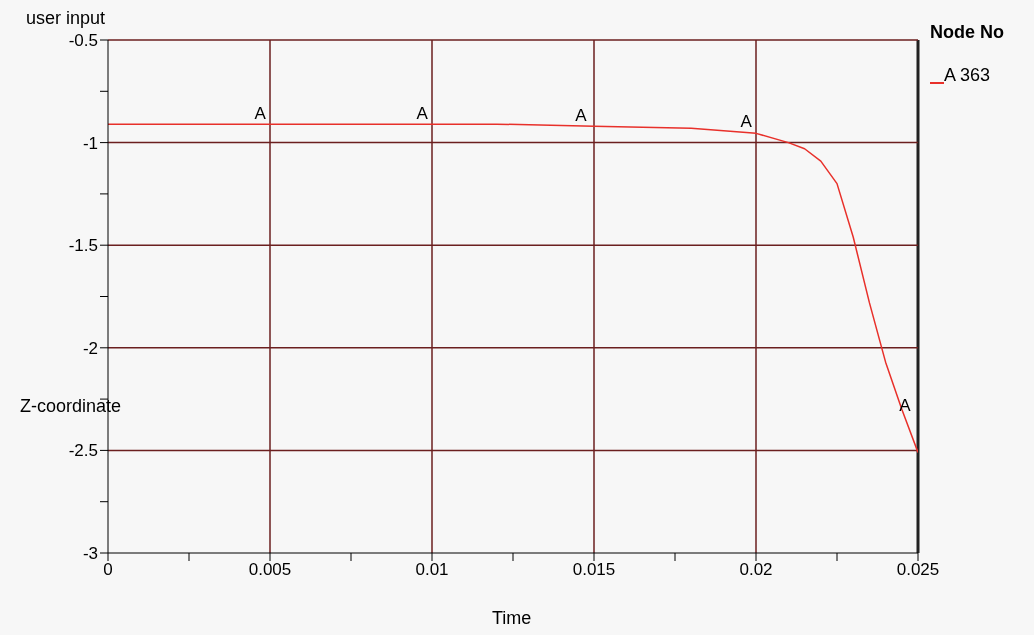 This screenshot has width=1034, height=635. What do you see at coordinates (90, 554) in the screenshot?
I see `y-tick-label: -3` at bounding box center [90, 554].